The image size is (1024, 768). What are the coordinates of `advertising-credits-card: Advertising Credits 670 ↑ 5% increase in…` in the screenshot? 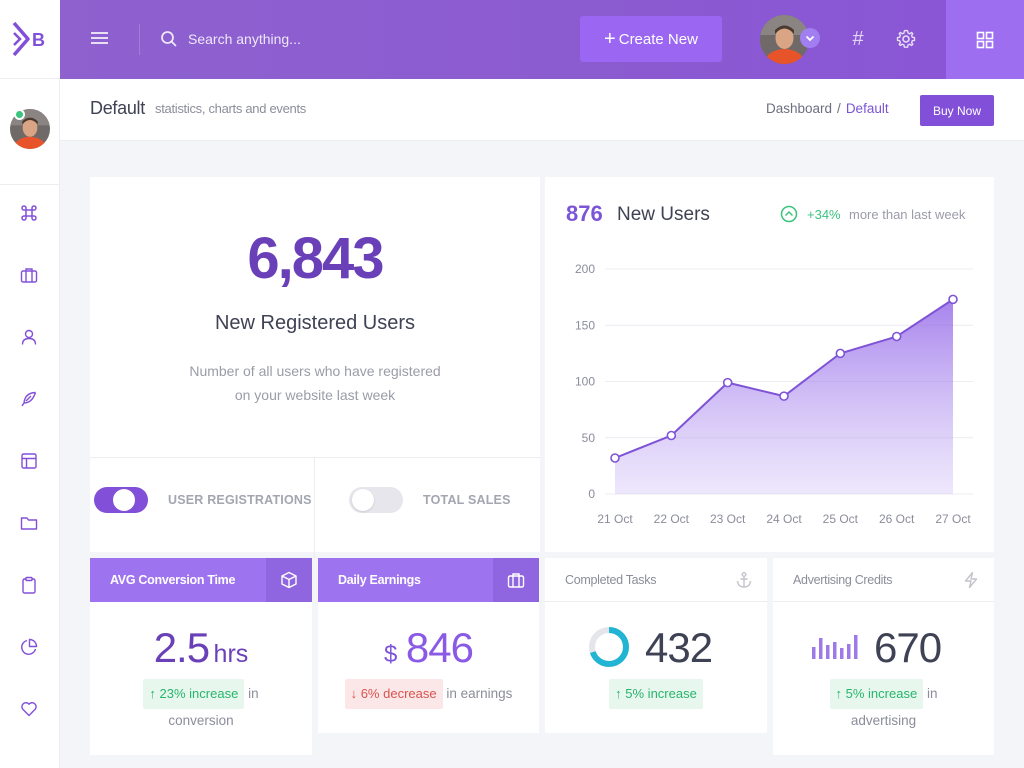 It's located at (883, 656).